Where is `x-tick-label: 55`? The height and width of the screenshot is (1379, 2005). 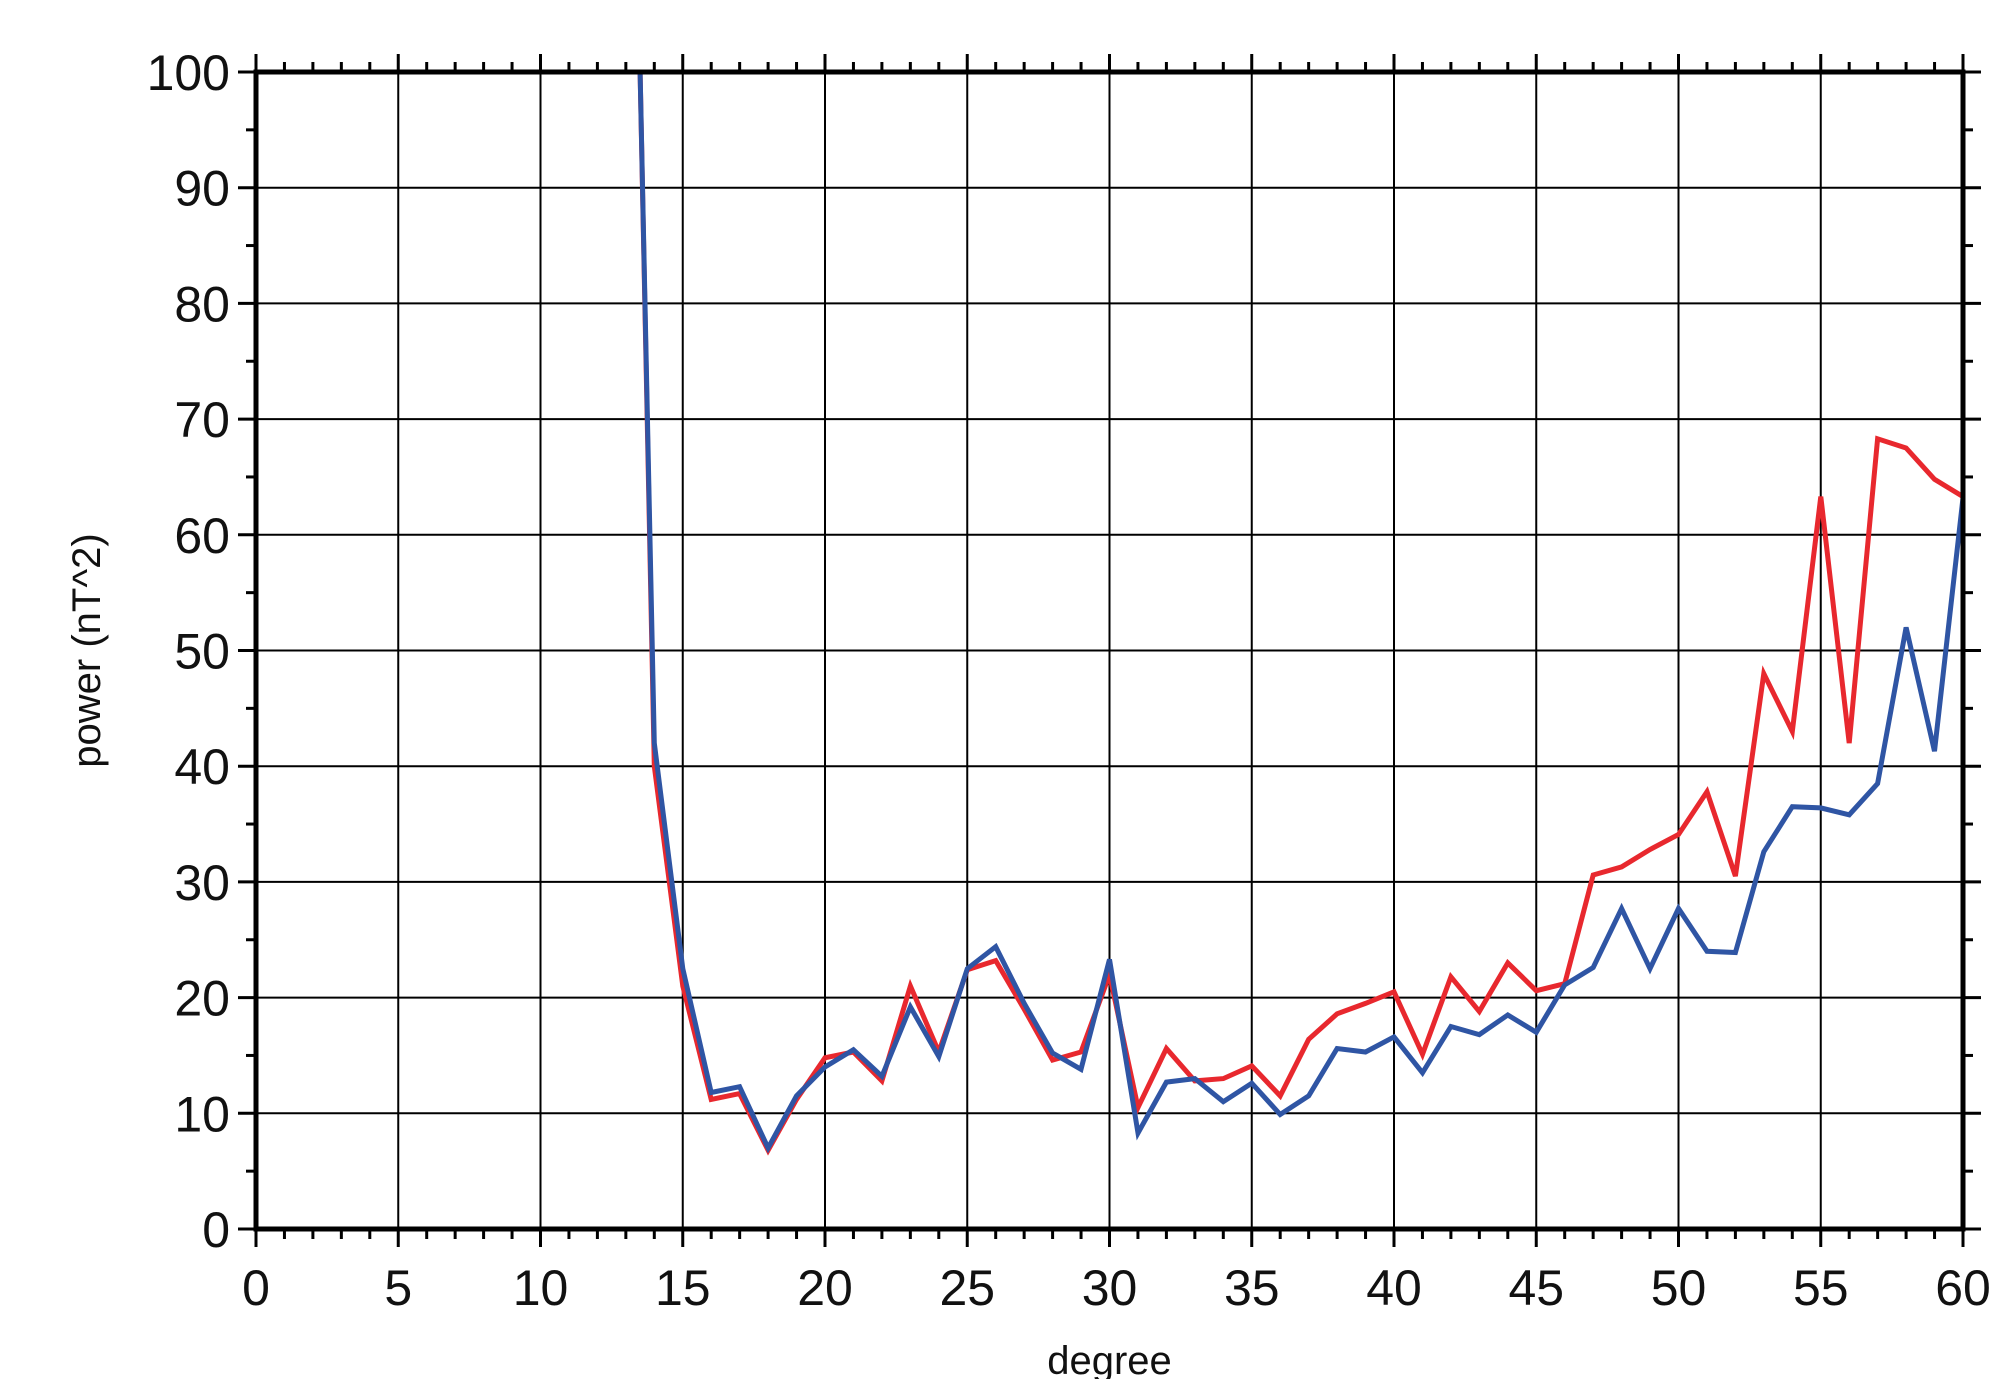 x-tick-label: 55 is located at coordinates (1821, 1288).